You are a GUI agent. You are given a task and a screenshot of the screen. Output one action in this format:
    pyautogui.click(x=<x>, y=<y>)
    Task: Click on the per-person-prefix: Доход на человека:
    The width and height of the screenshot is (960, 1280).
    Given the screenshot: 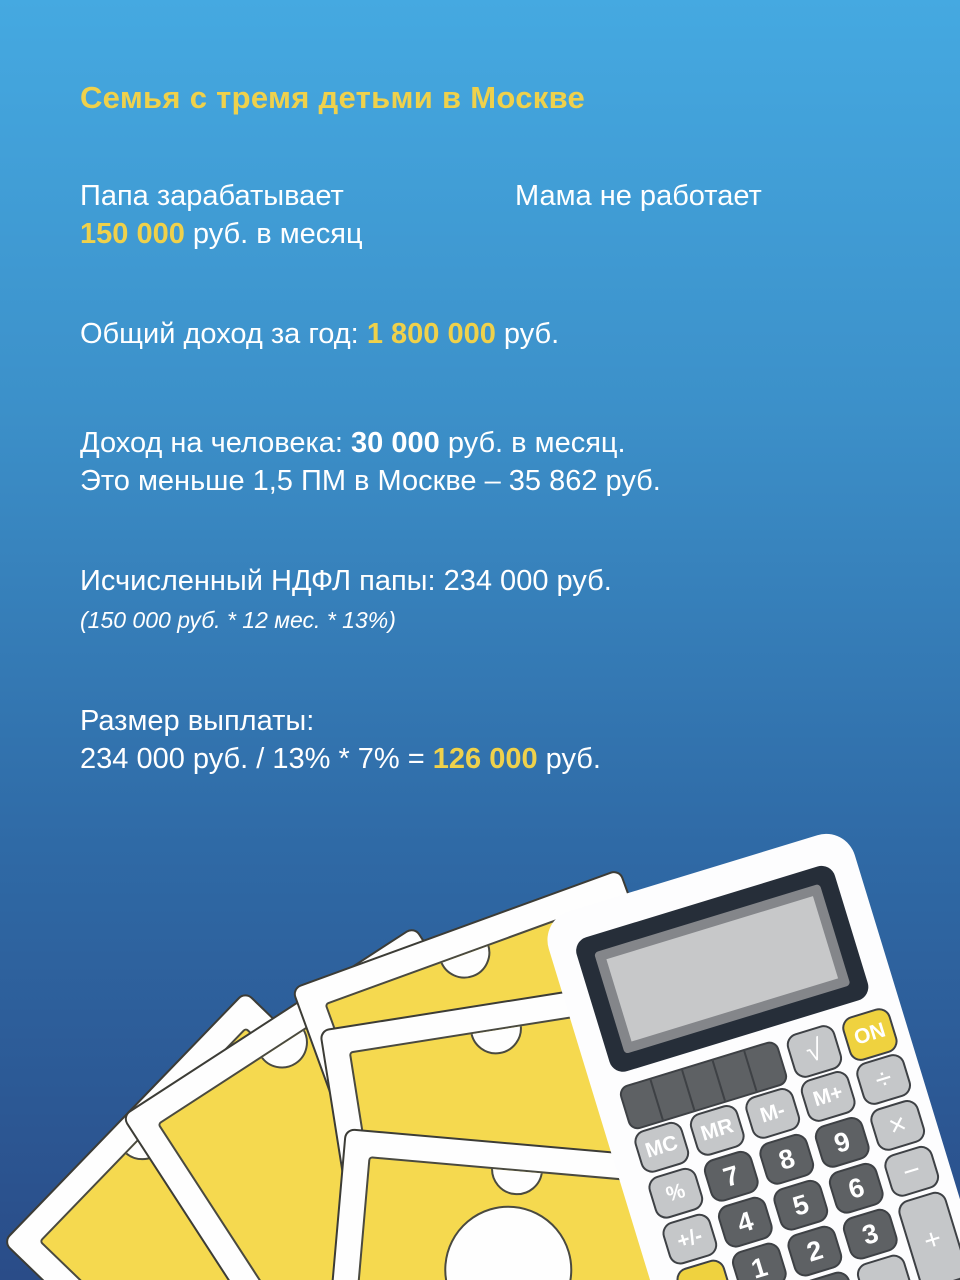 What is the action you would take?
    pyautogui.click(x=211, y=443)
    